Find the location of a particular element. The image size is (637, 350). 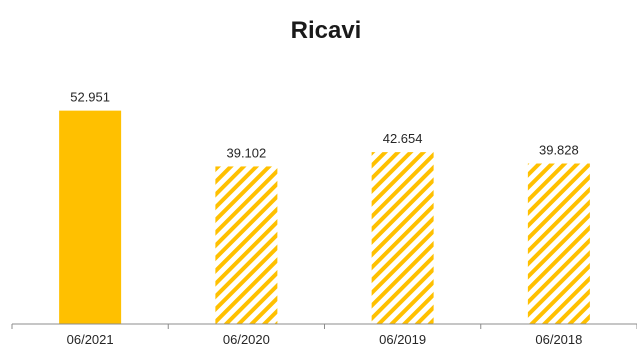

bar-06/2019 is located at coordinates (402, 238).